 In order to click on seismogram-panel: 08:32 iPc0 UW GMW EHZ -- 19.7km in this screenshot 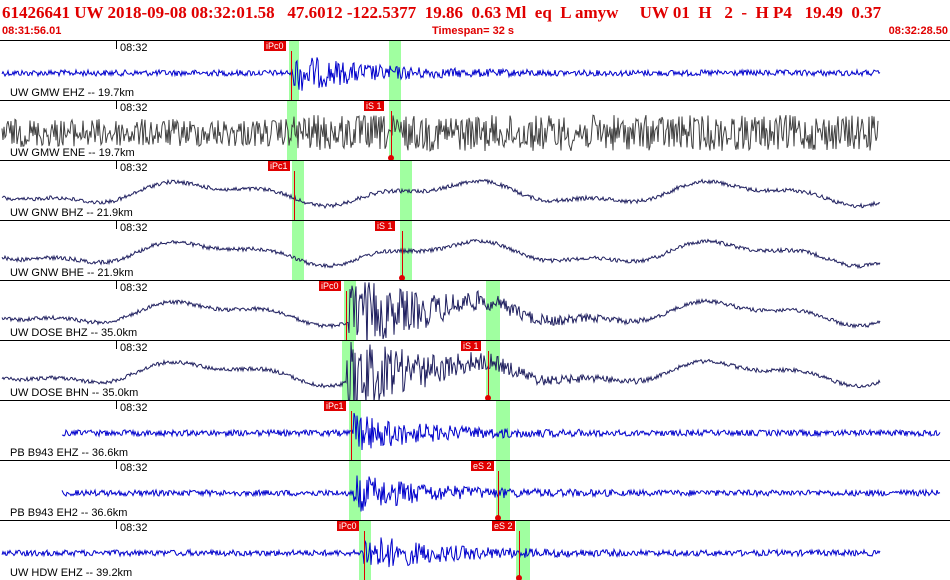, I will do `click(475, 70)`.